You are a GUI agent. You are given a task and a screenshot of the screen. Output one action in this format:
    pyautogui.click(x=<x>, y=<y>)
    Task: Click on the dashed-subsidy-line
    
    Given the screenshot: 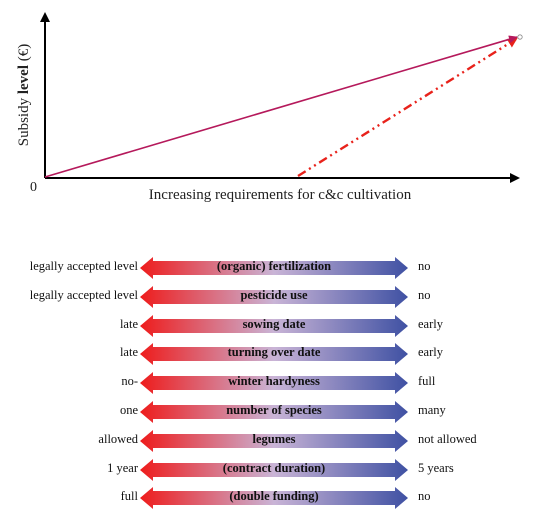 What is the action you would take?
    pyautogui.click(x=407, y=107)
    